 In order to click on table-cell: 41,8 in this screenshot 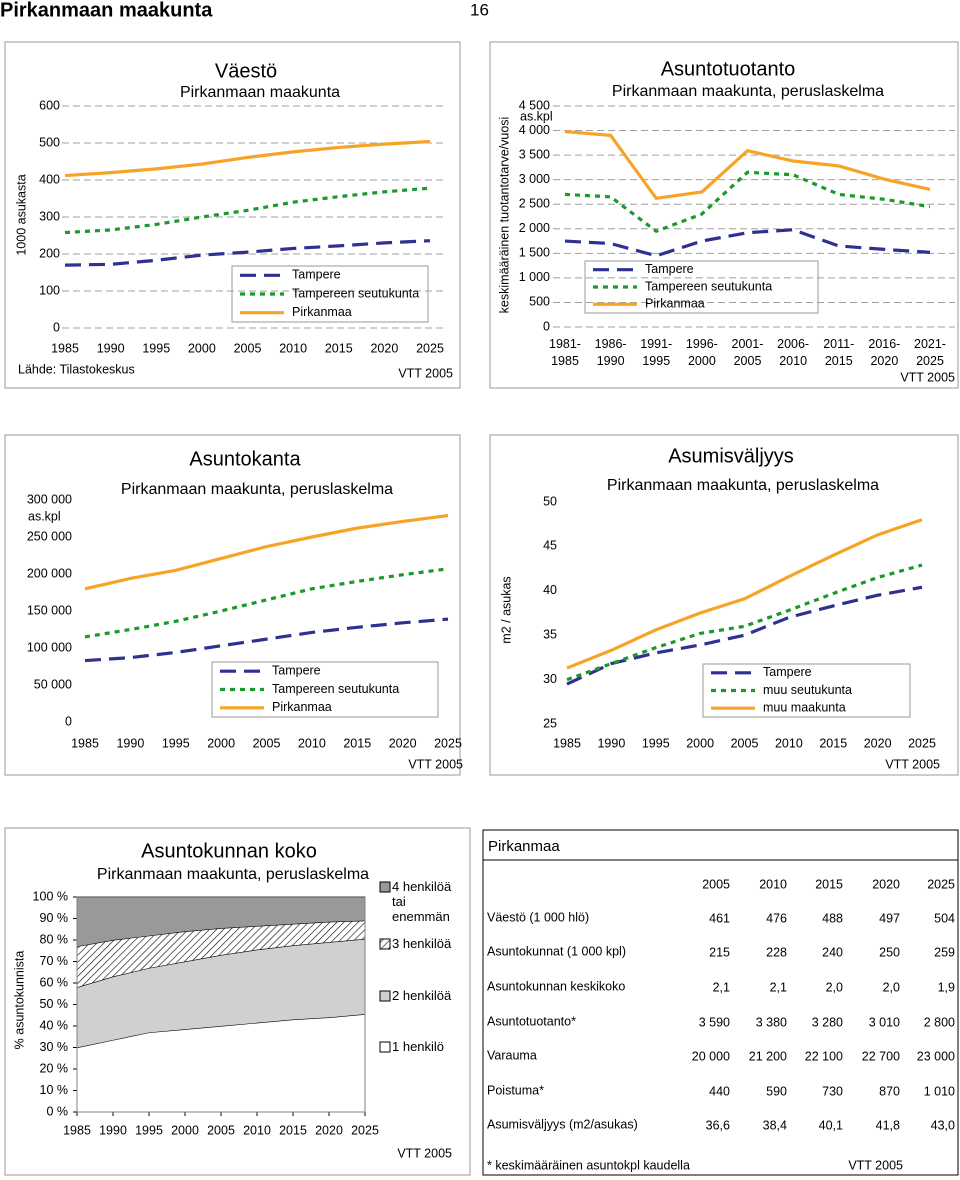, I will do `click(888, 1125)`.